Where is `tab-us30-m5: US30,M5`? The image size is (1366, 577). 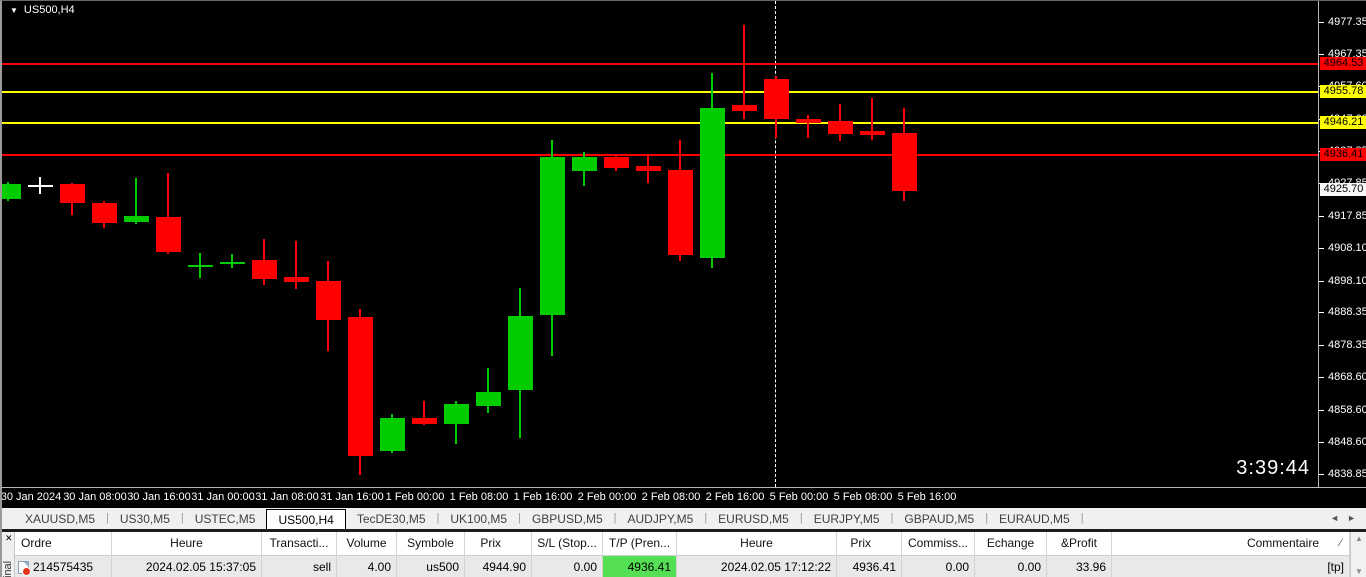 tab-us30-m5: US30,M5 is located at coordinates (144, 519).